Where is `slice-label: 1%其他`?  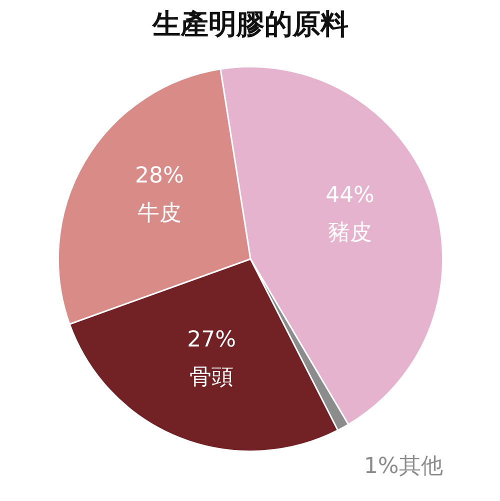 slice-label: 1%其他 is located at coordinates (403, 467).